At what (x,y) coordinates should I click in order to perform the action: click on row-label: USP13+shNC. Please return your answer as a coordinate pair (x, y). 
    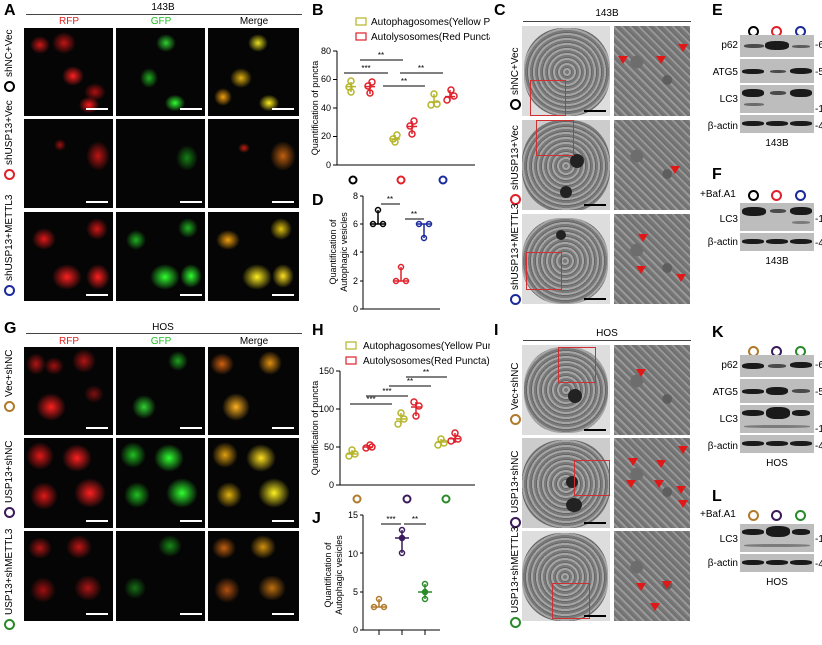
    Looking at the image, I should click on (515, 489).